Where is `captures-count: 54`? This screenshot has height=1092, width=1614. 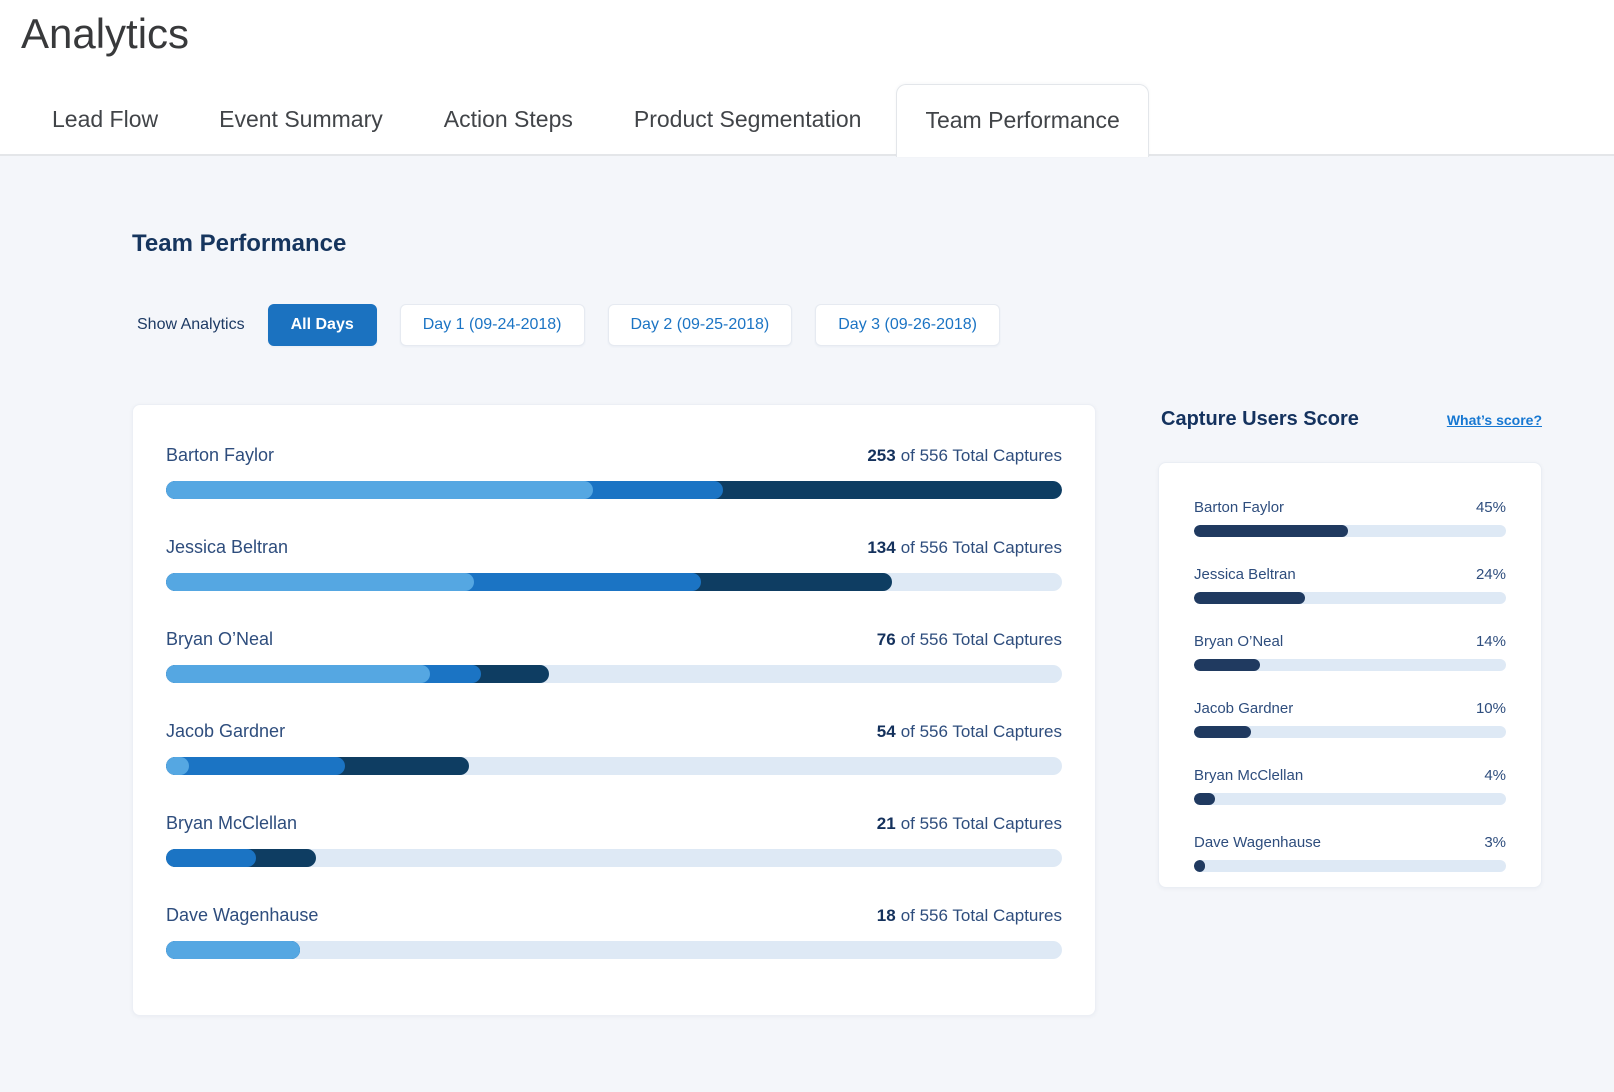
captures-count: 54 is located at coordinates (886, 731).